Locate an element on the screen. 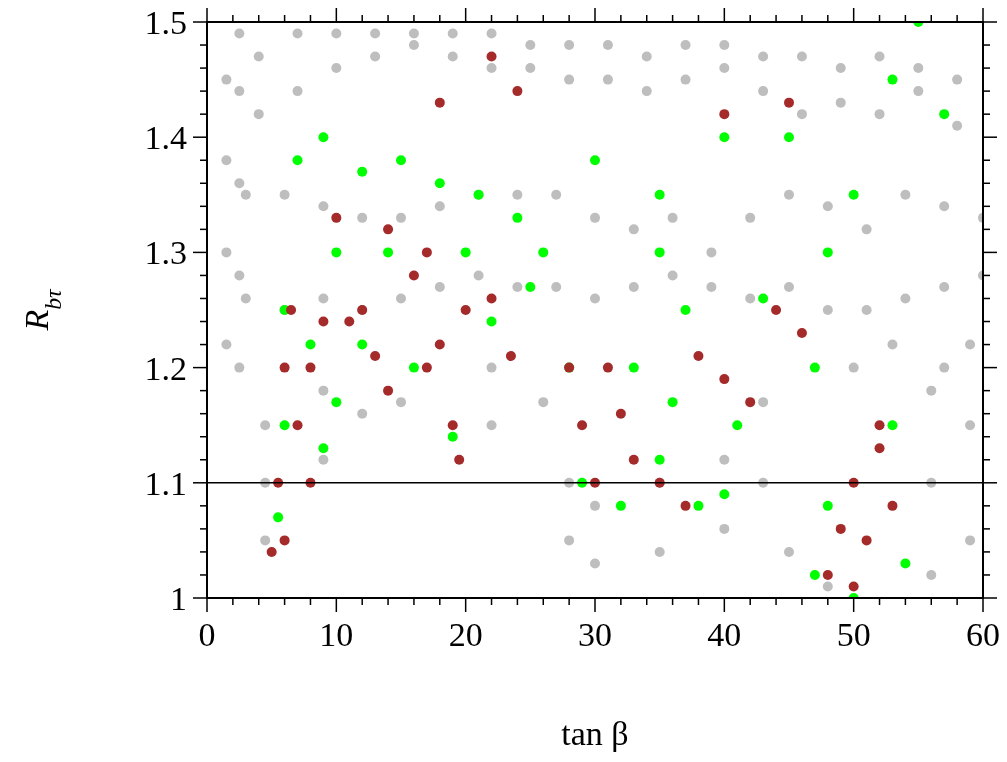  x-axis-title: tan β is located at coordinates (595, 733).